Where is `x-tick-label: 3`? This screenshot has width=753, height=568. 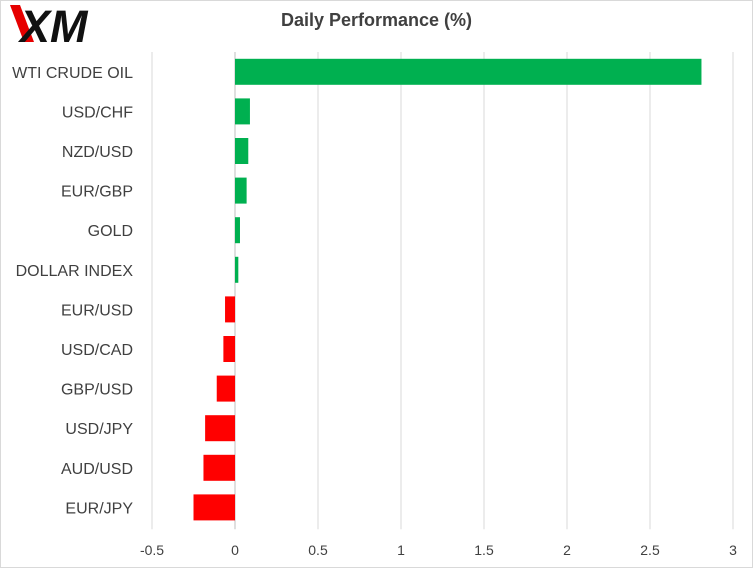
x-tick-label: 3 is located at coordinates (733, 550).